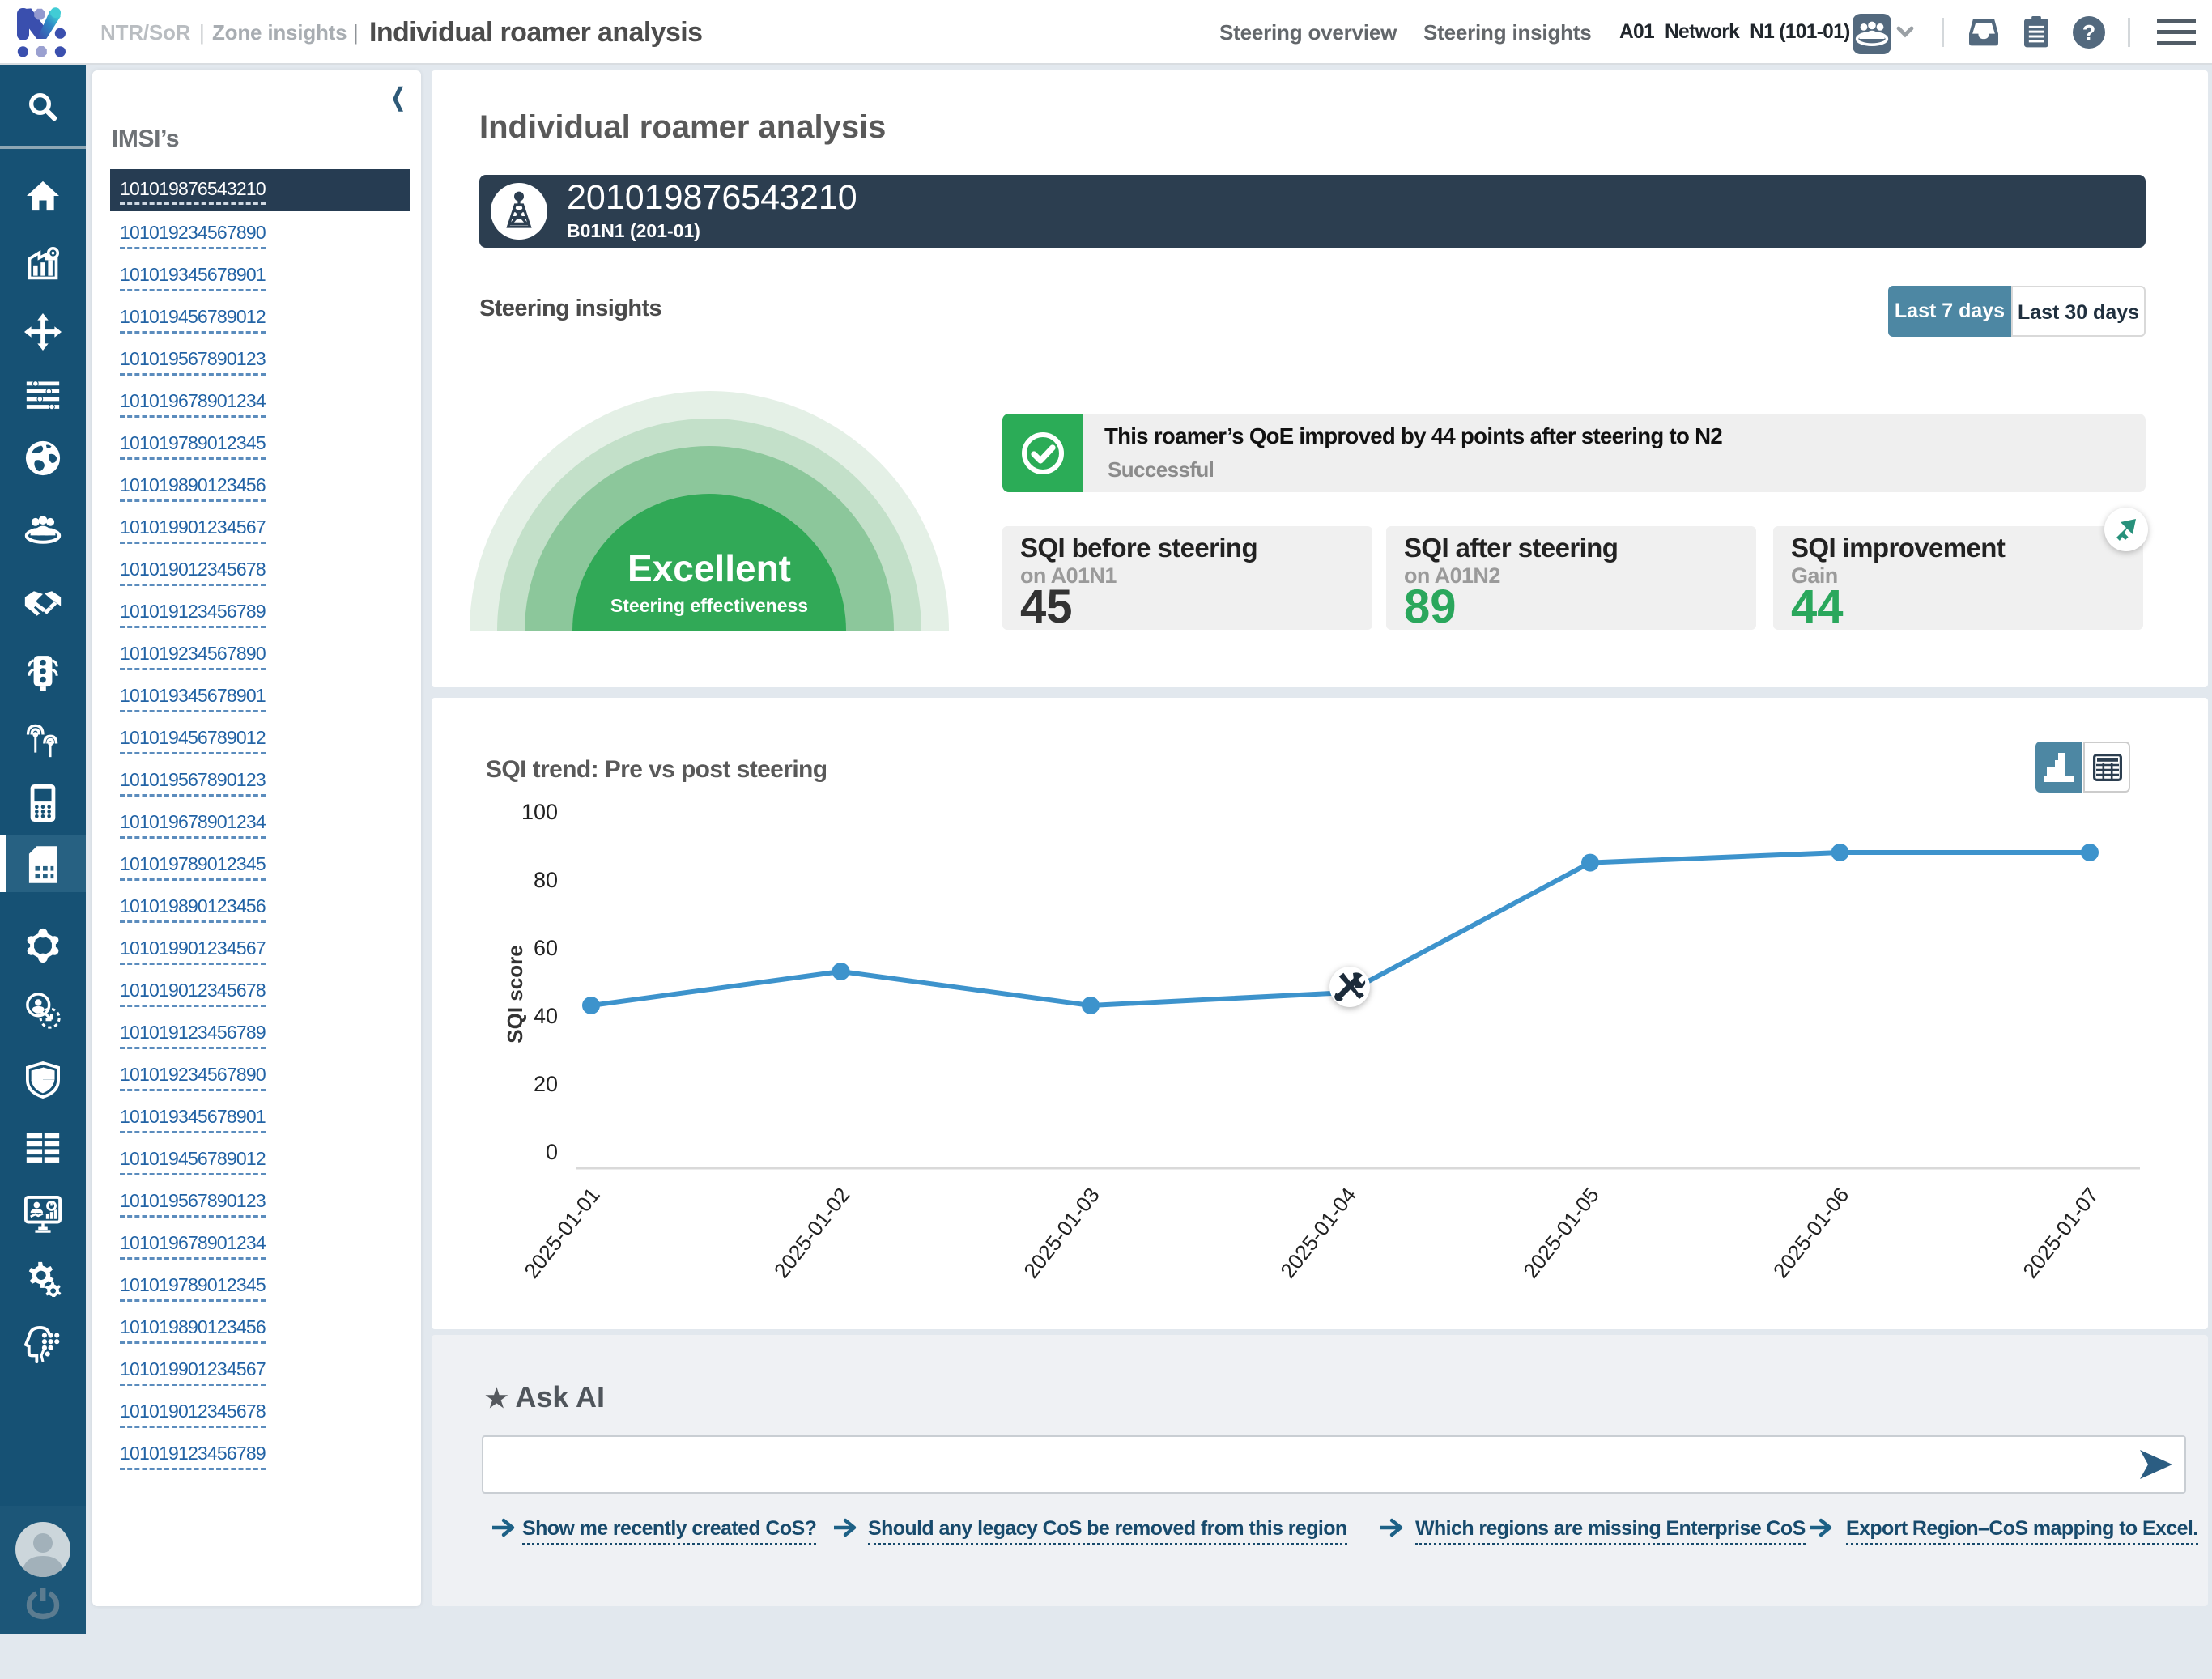 Image resolution: width=2212 pixels, height=1679 pixels. What do you see at coordinates (546, 1084) in the screenshot?
I see `svg-text: 20` at bounding box center [546, 1084].